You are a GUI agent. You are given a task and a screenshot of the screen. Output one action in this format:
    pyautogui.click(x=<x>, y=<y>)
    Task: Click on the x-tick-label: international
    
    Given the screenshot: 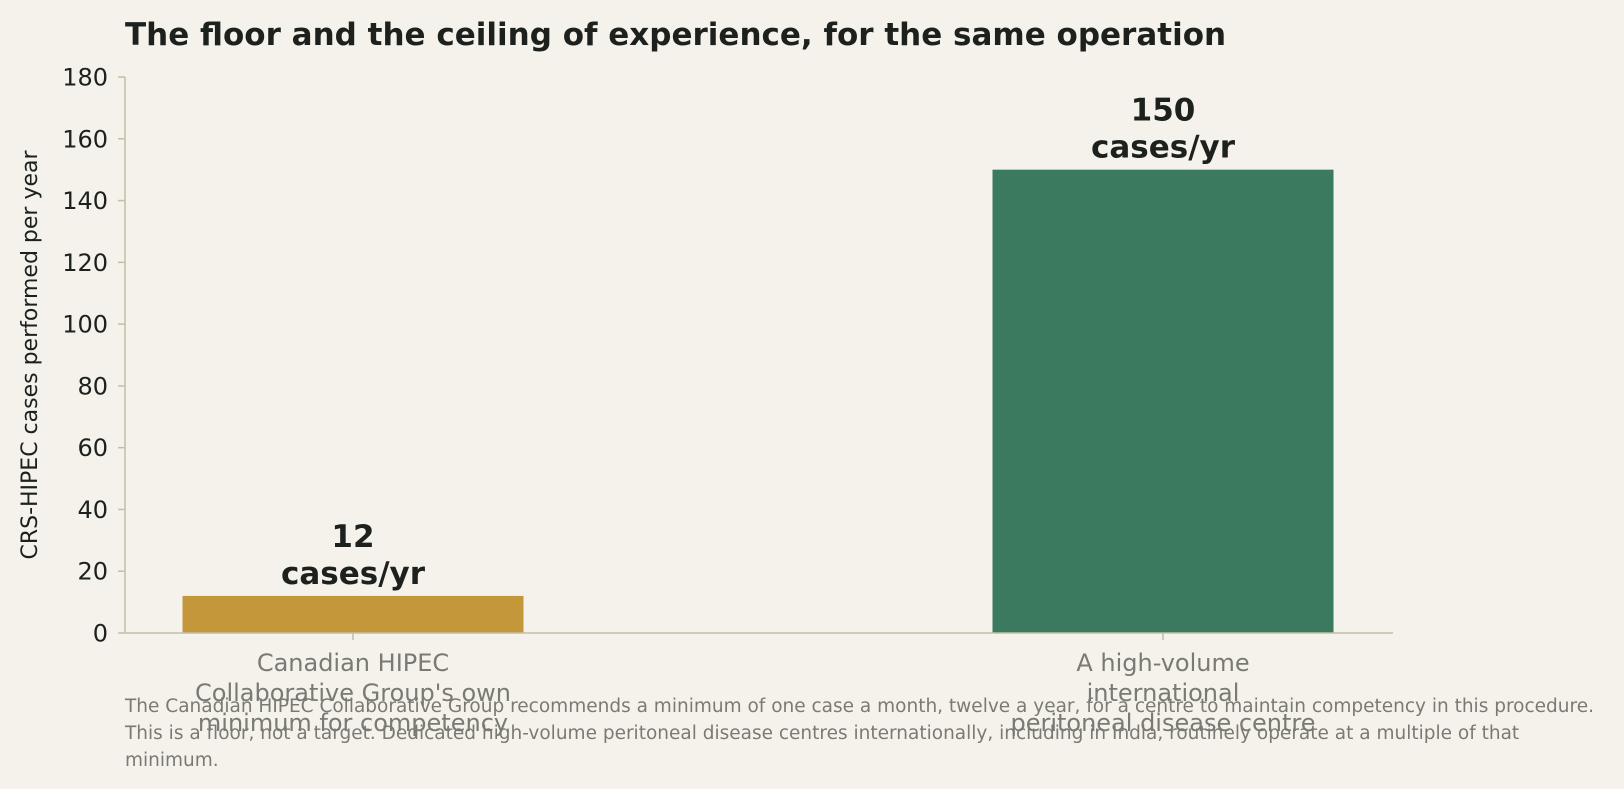 What is the action you would take?
    pyautogui.click(x=1163, y=693)
    